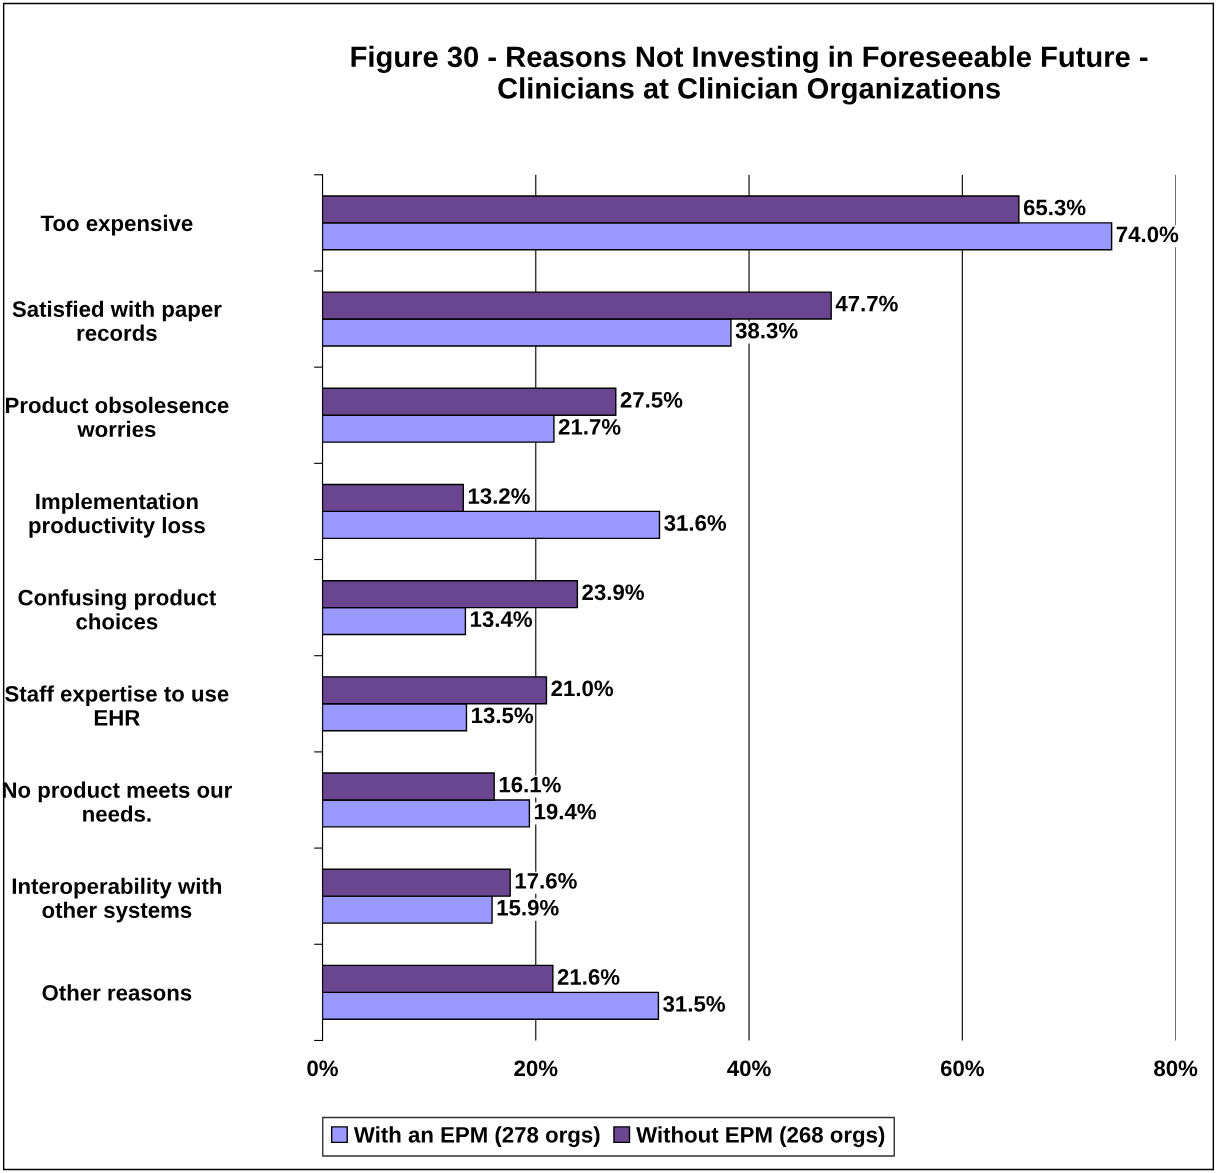  I want to click on legend-label: With an EPM (278 orgs), so click(476, 1137).